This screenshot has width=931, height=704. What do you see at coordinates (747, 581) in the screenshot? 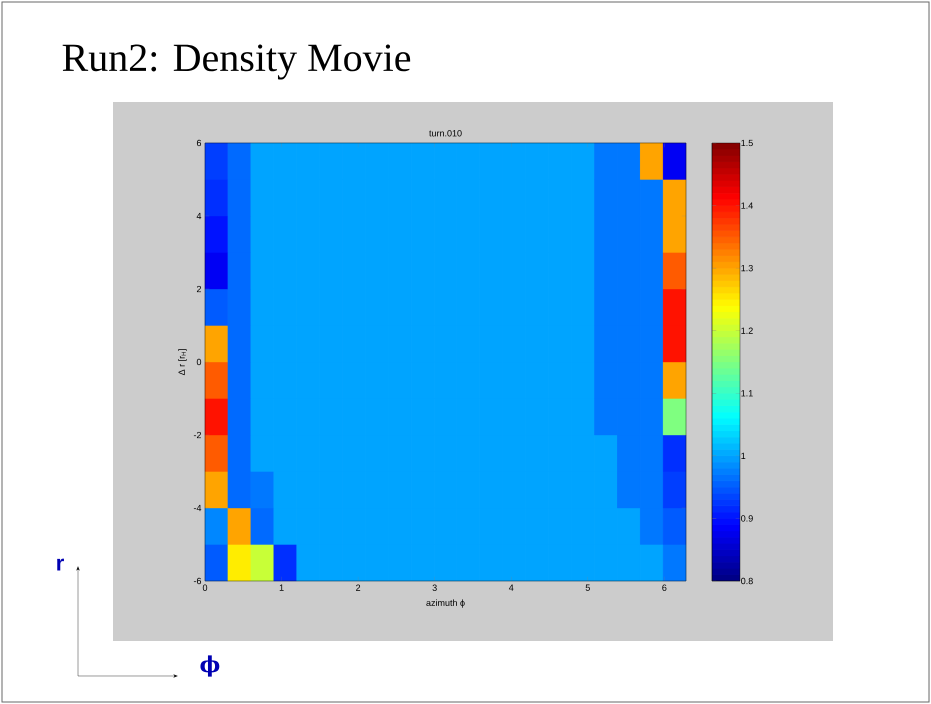
I see `color-bar-label: 0.8` at bounding box center [747, 581].